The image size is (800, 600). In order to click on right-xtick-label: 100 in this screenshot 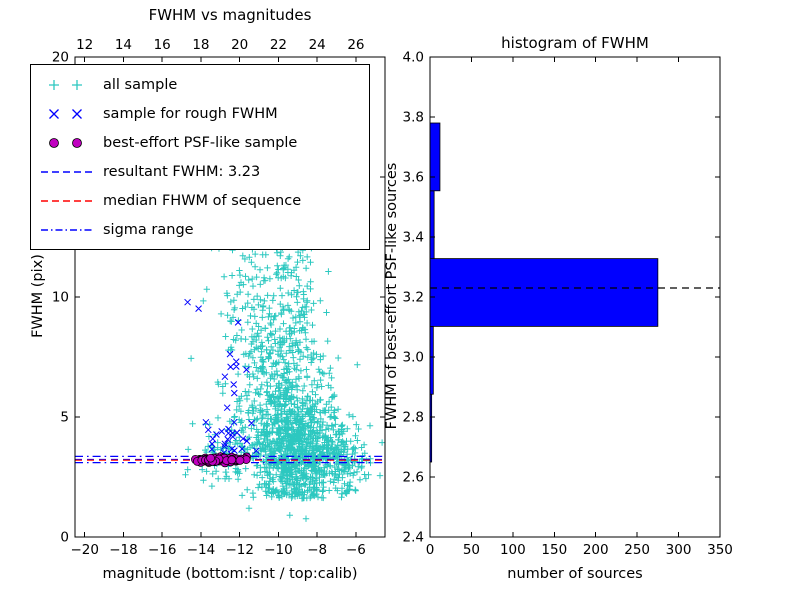, I will do `click(513, 550)`.